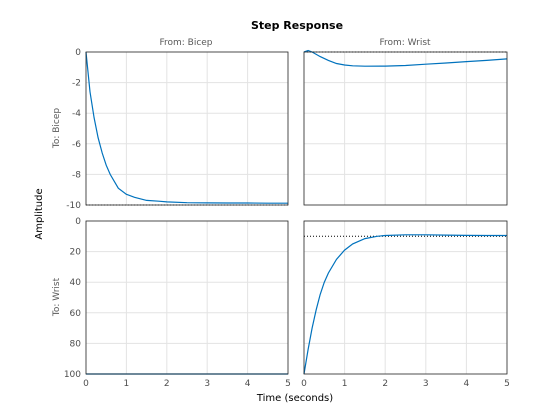 The height and width of the screenshot is (420, 560). I want to click on chart-title: Step Response, so click(297, 25).